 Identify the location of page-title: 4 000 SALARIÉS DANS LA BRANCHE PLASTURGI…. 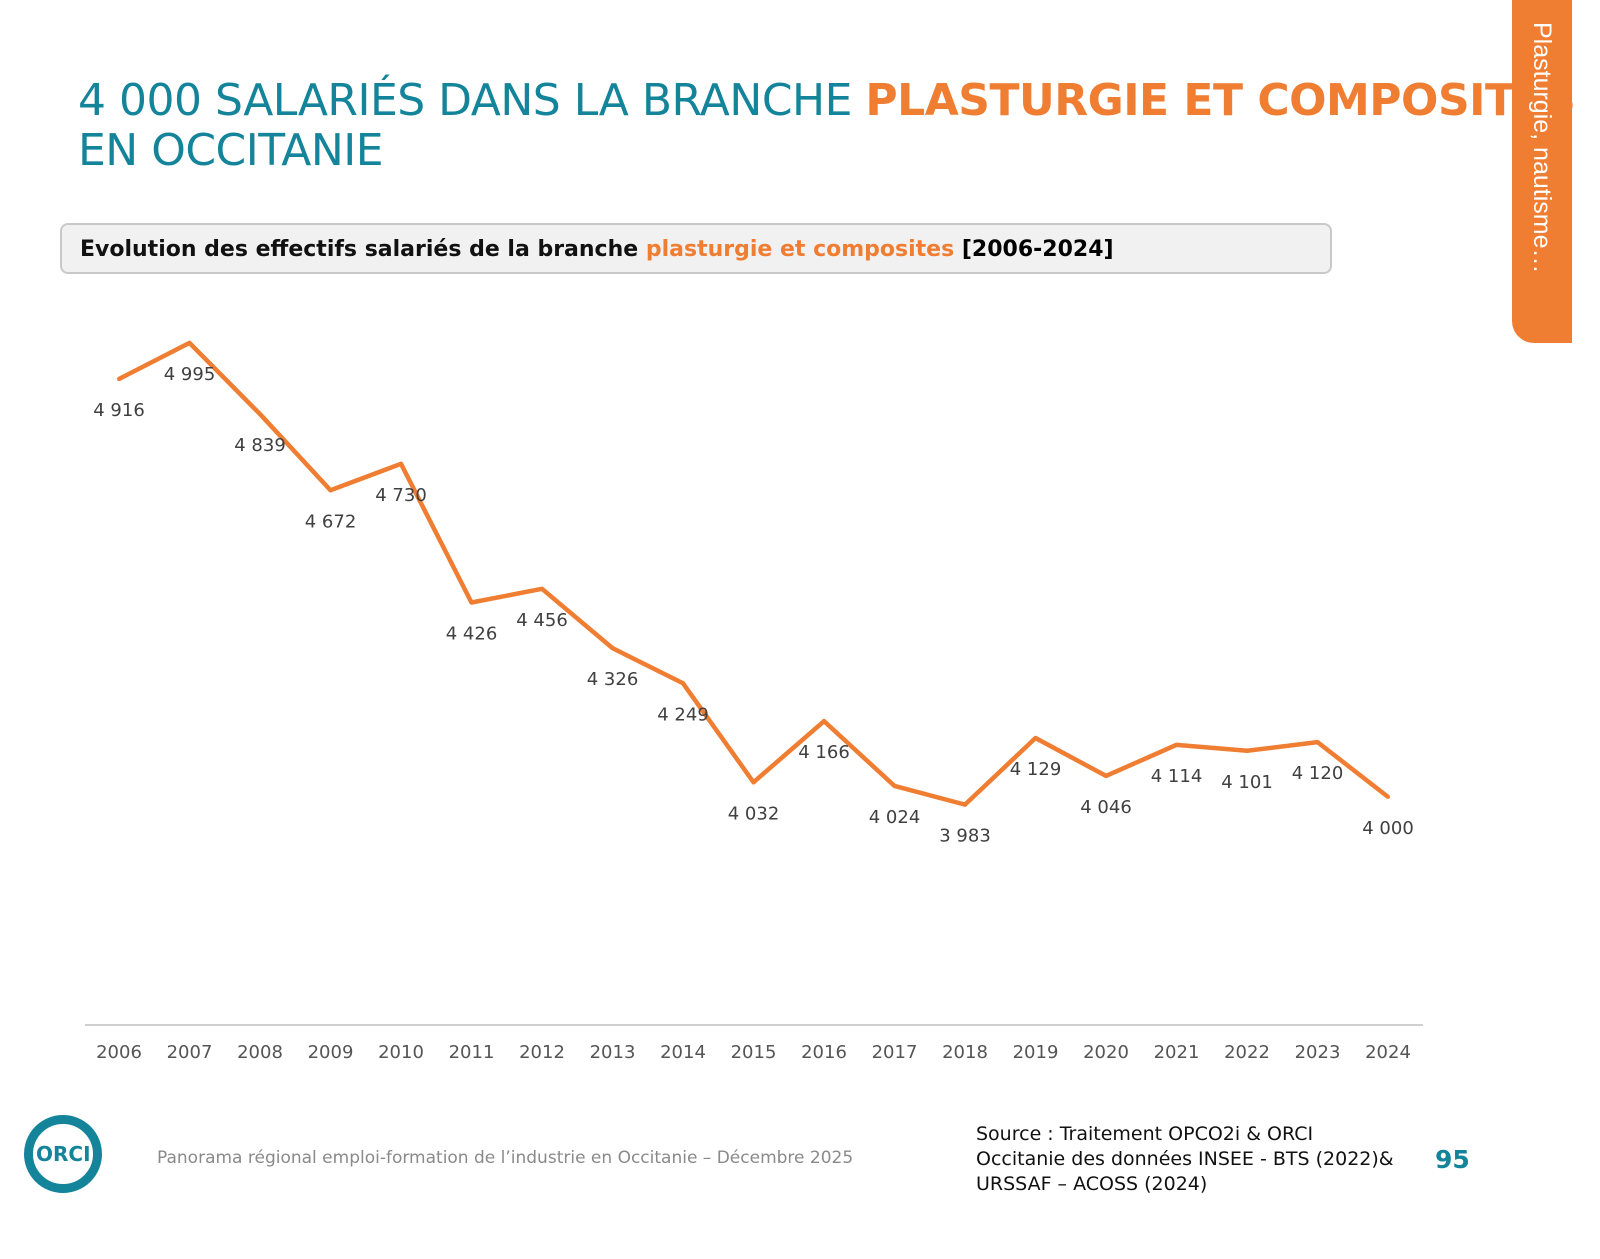
(839, 126).